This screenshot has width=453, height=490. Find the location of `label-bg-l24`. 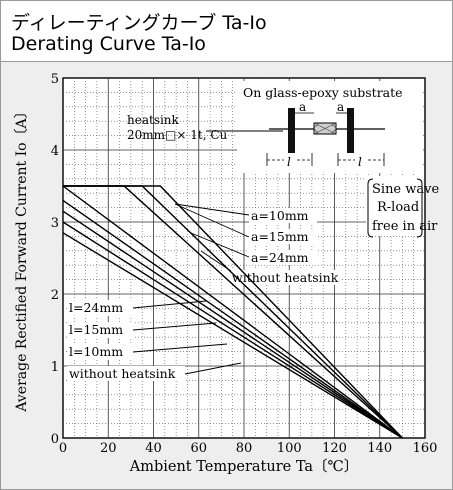

label-bg-l24 is located at coordinates (101, 308).